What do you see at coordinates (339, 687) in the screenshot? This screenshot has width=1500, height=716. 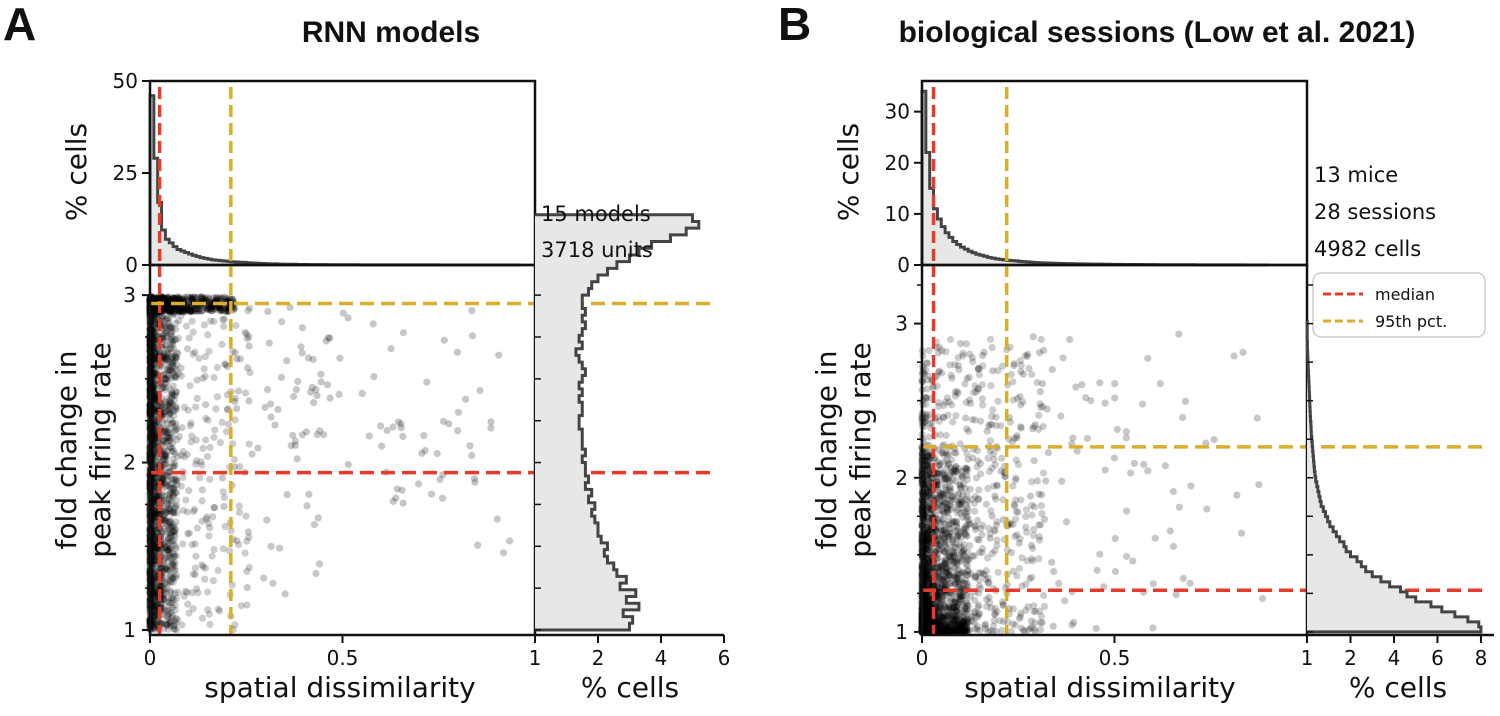 I see `panel-a-xlabel: spatial dissimilarity` at bounding box center [339, 687].